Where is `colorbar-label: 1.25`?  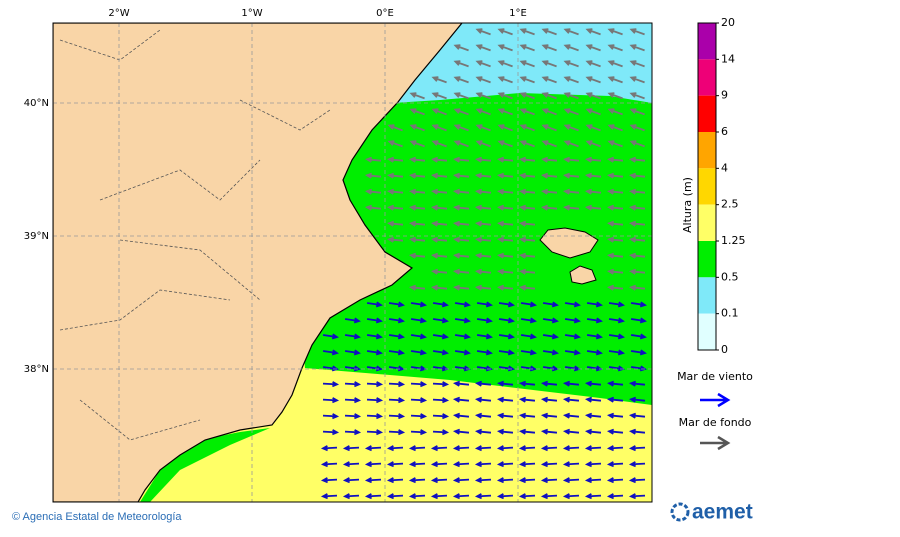 colorbar-label: 1.25 is located at coordinates (733, 240).